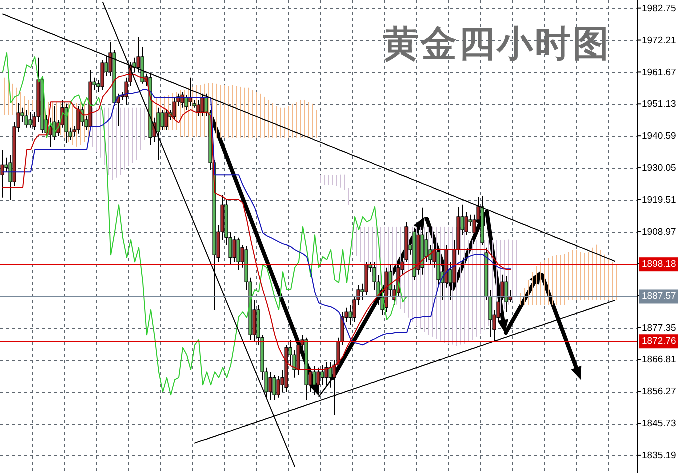 The image size is (678, 473). I want to click on y-tick-label: 1972.21, so click(659, 40).